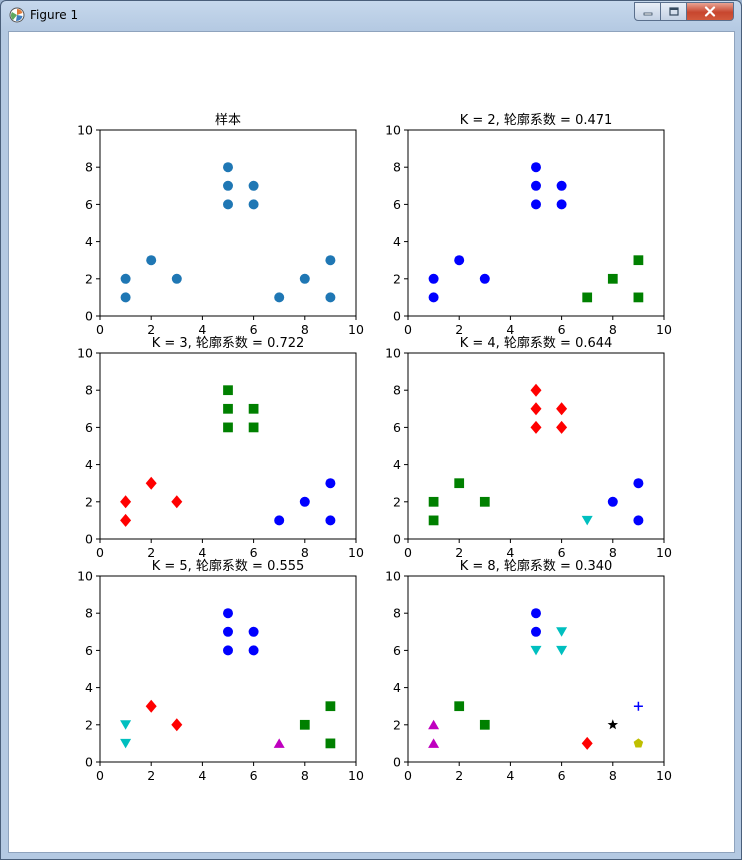 The width and height of the screenshot is (742, 860). I want to click on subplot-6: 0 2 4 6 8 10 0 2 4 6 8 10 K = 8, 轮廓系数 = 0.340, so click(528, 670).